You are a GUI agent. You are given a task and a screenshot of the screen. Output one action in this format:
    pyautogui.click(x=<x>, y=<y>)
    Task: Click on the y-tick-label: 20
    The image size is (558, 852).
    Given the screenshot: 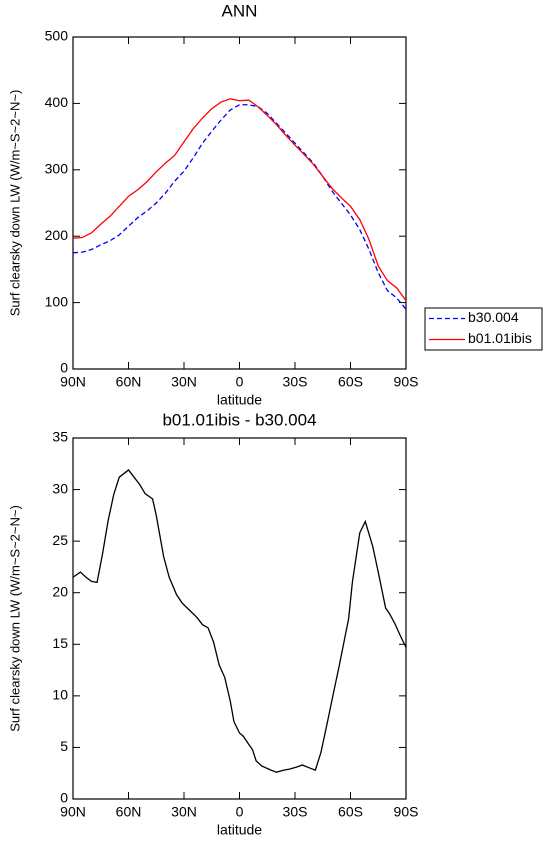 What is the action you would take?
    pyautogui.click(x=60, y=591)
    